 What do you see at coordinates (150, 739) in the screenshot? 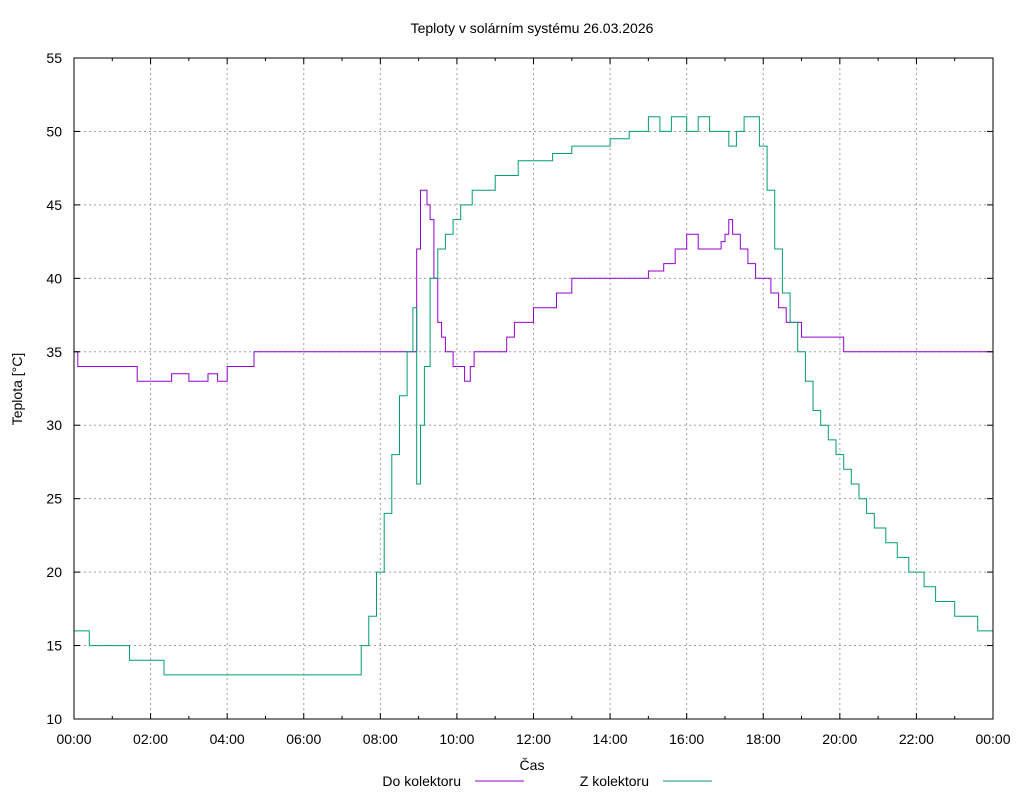
I see `x-tick-label: 02:00` at bounding box center [150, 739].